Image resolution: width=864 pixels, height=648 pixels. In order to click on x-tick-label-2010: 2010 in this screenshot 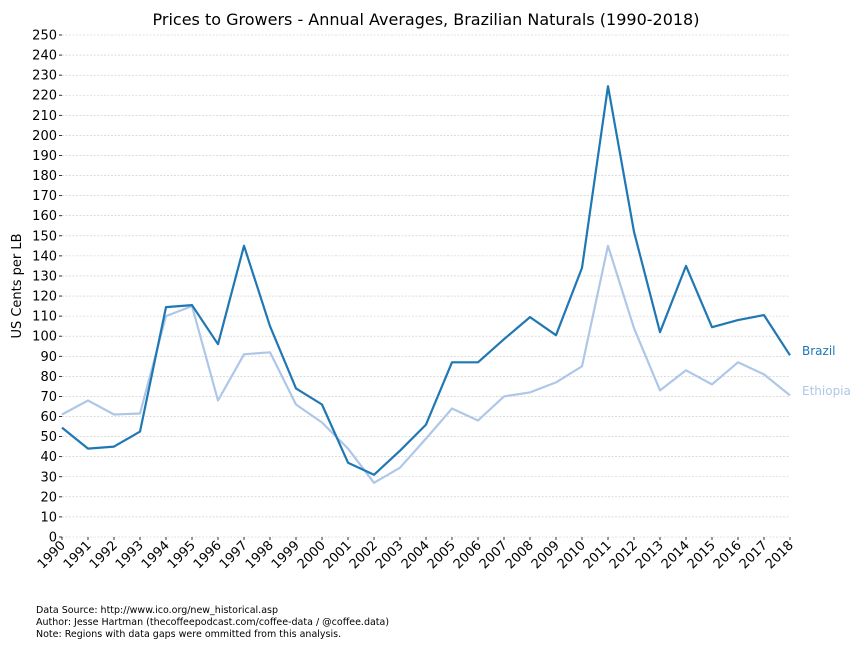, I will do `click(572, 555)`.